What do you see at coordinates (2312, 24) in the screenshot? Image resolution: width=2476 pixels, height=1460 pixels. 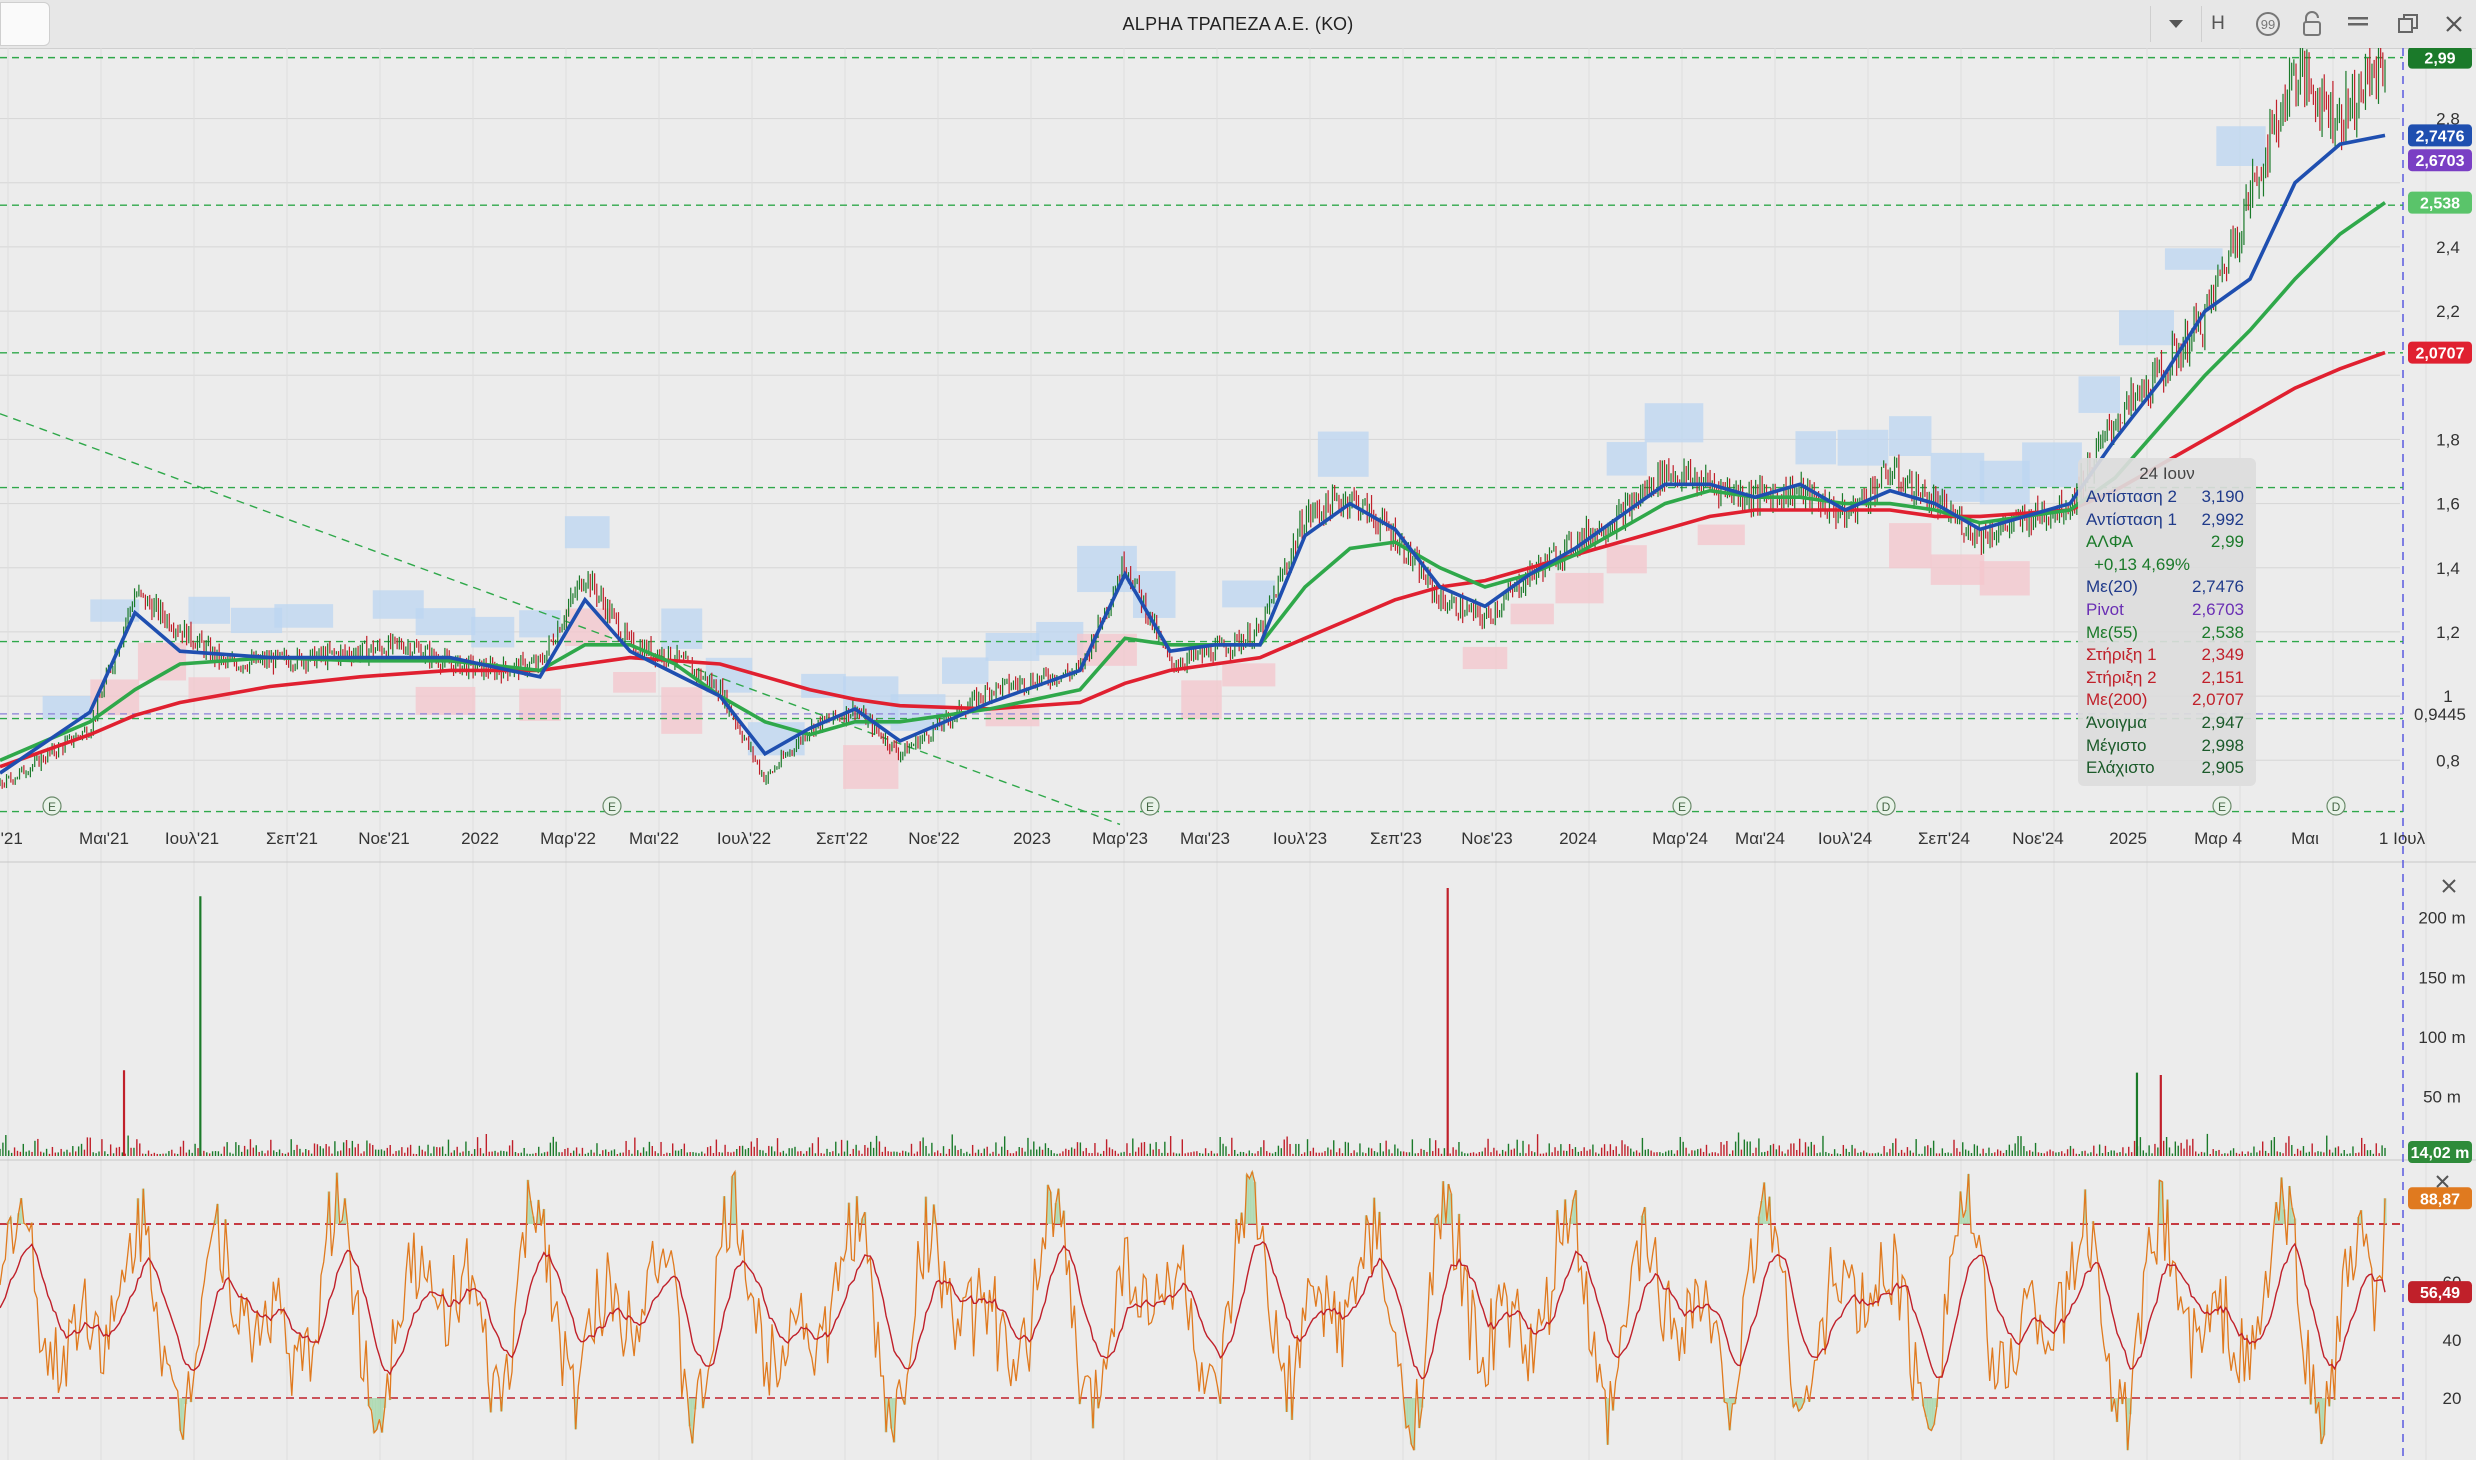 I see `lock-icon` at bounding box center [2312, 24].